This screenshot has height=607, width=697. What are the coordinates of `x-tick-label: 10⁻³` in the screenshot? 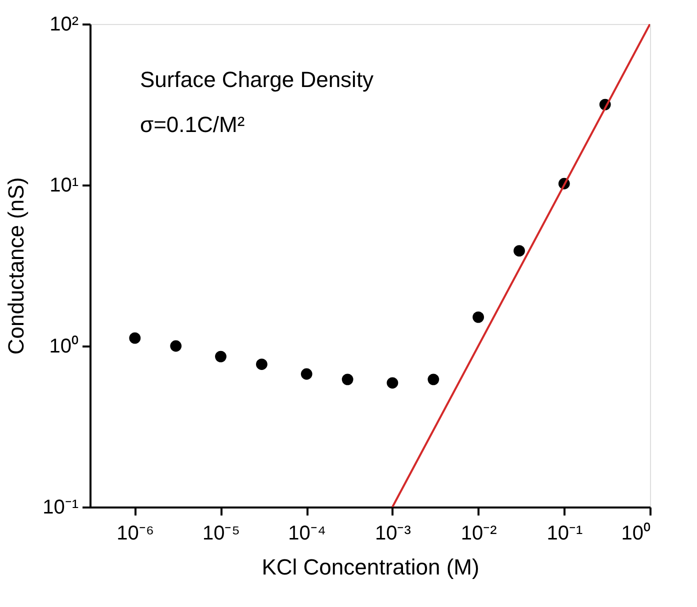 It's located at (393, 533).